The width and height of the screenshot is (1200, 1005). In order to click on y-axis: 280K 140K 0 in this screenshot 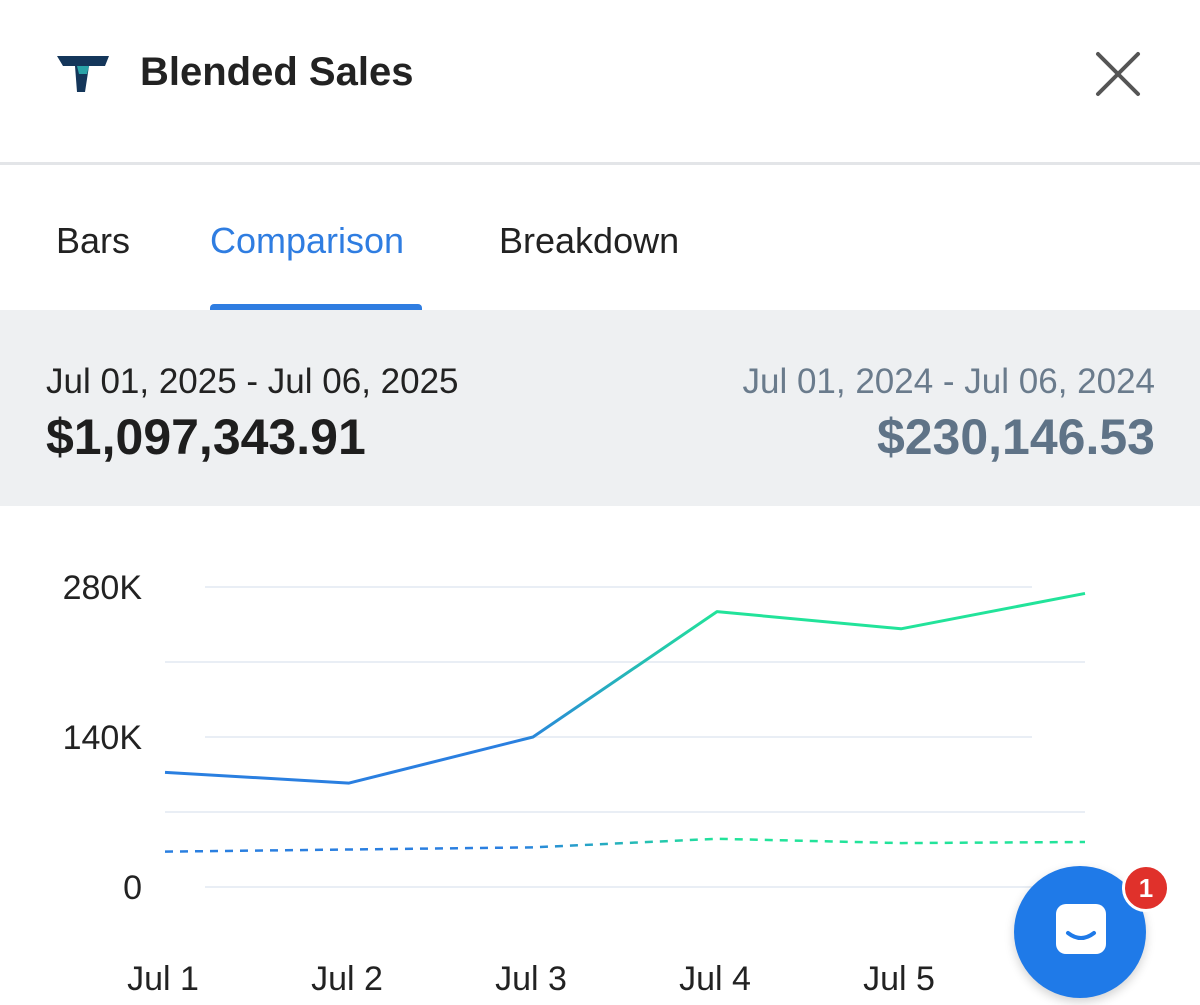, I will do `click(103, 738)`.